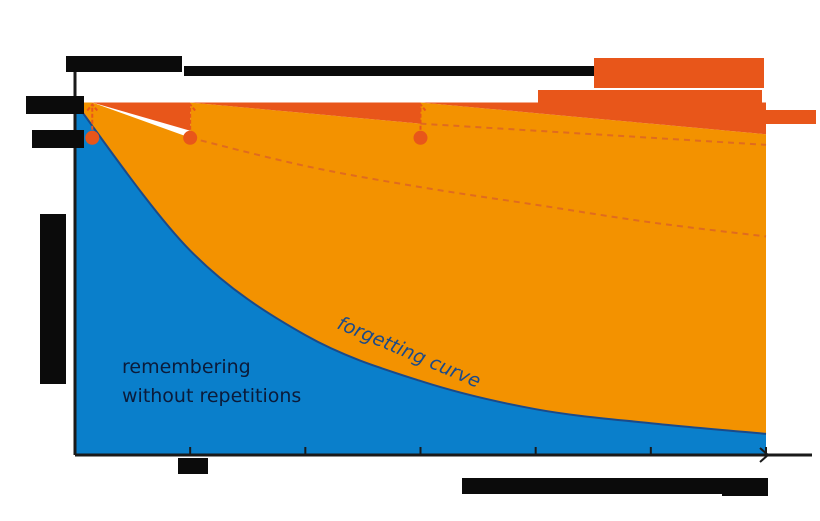 This screenshot has width=820, height=521. Describe the element at coordinates (124, 64) in the screenshot. I see `redacted-ytop-label` at that location.